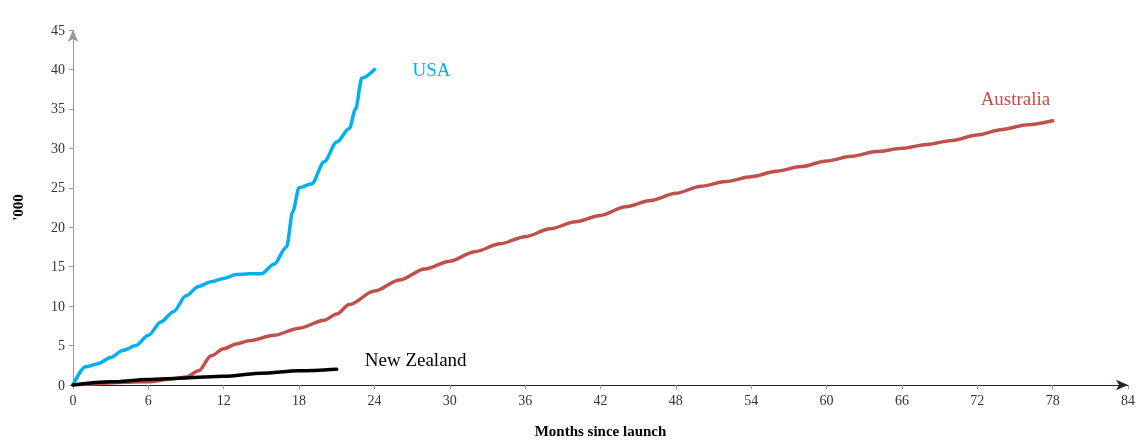 The width and height of the screenshot is (1139, 443). What do you see at coordinates (977, 400) in the screenshot?
I see `x-tick-label: 72` at bounding box center [977, 400].